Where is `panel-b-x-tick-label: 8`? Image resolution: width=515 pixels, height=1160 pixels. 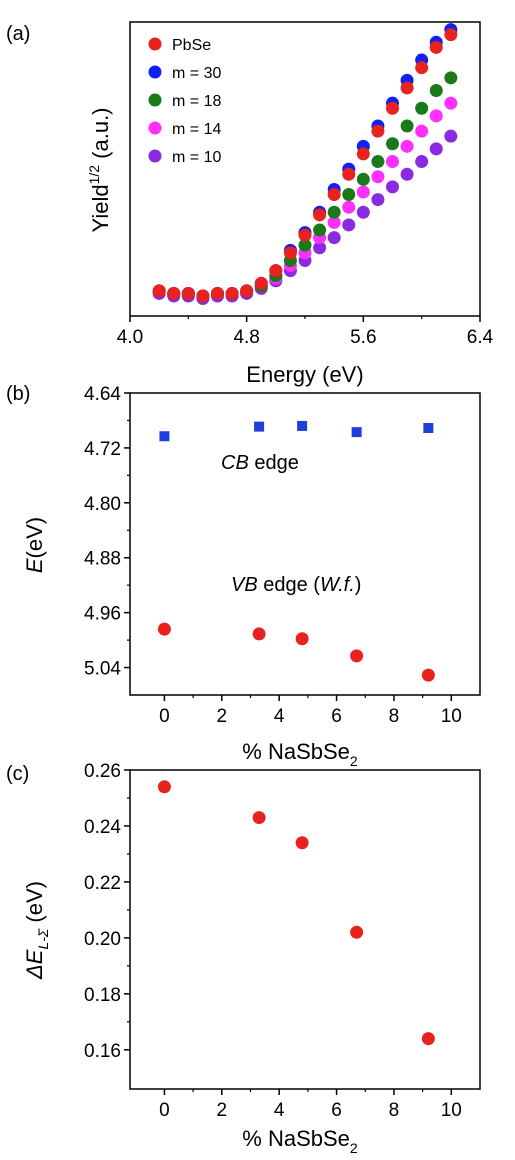
panel-b-x-tick-label: 8 is located at coordinates (394, 716).